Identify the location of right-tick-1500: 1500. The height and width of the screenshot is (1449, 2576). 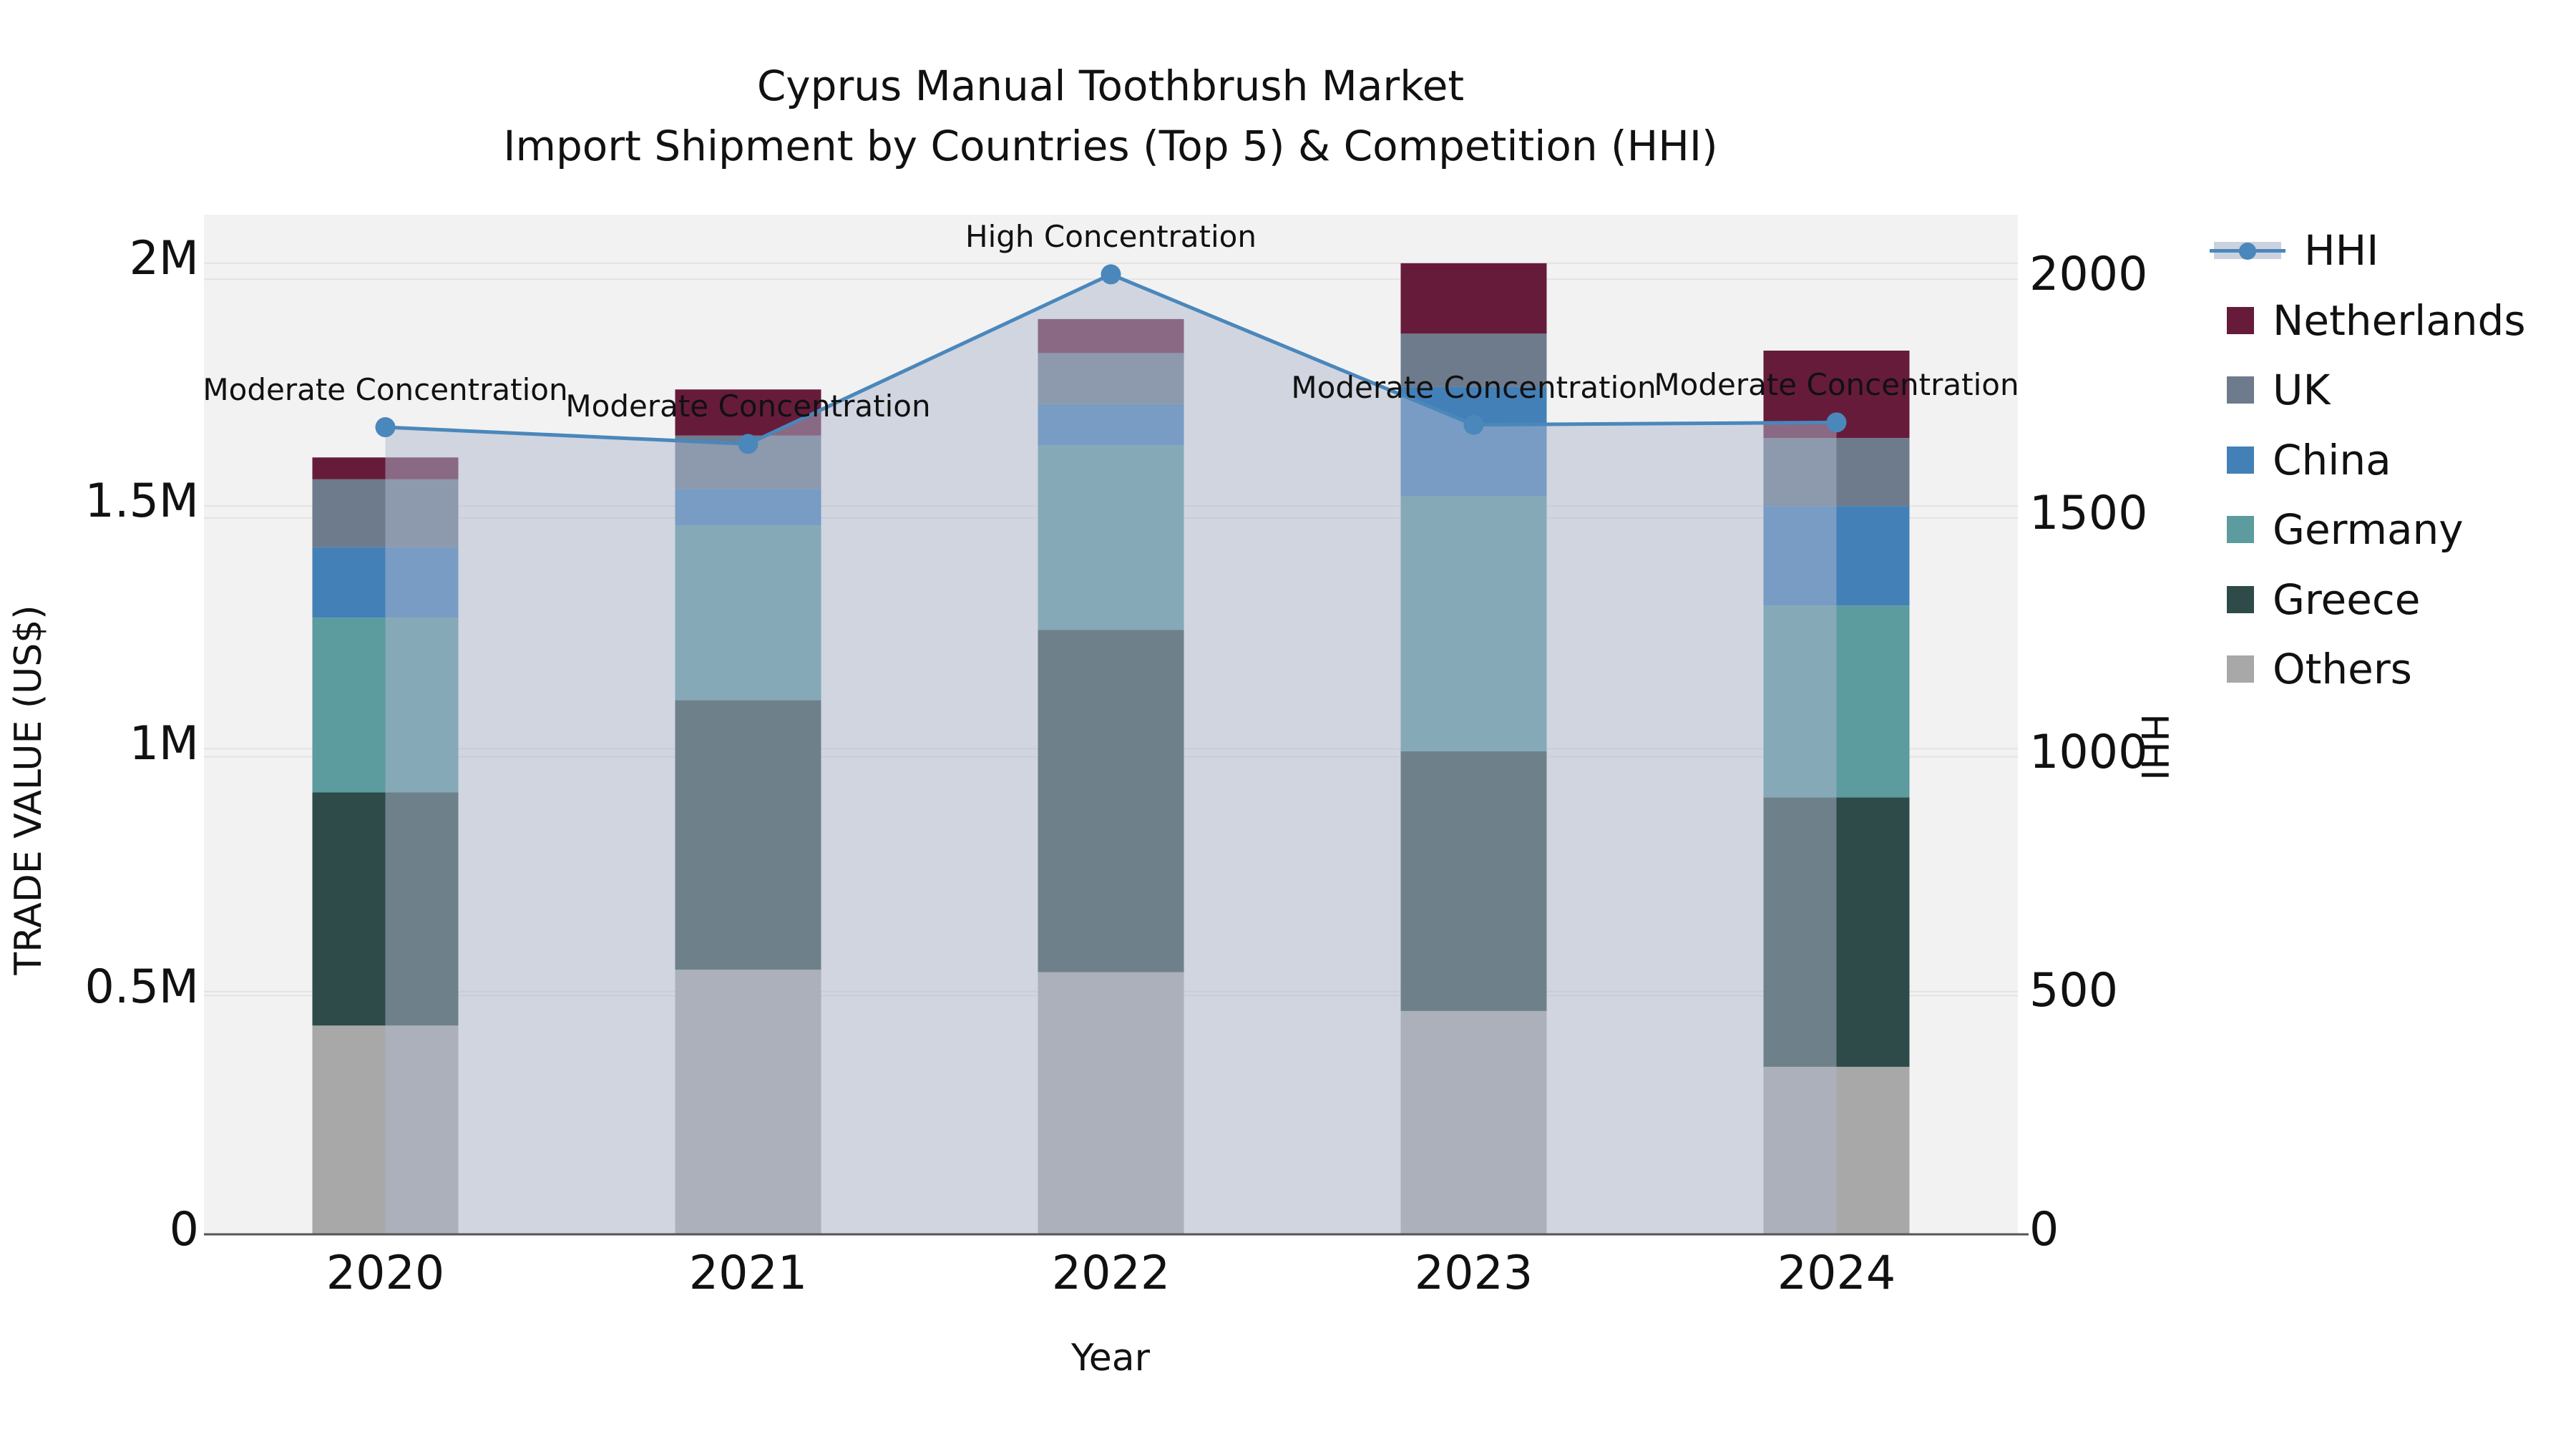
(2088, 513).